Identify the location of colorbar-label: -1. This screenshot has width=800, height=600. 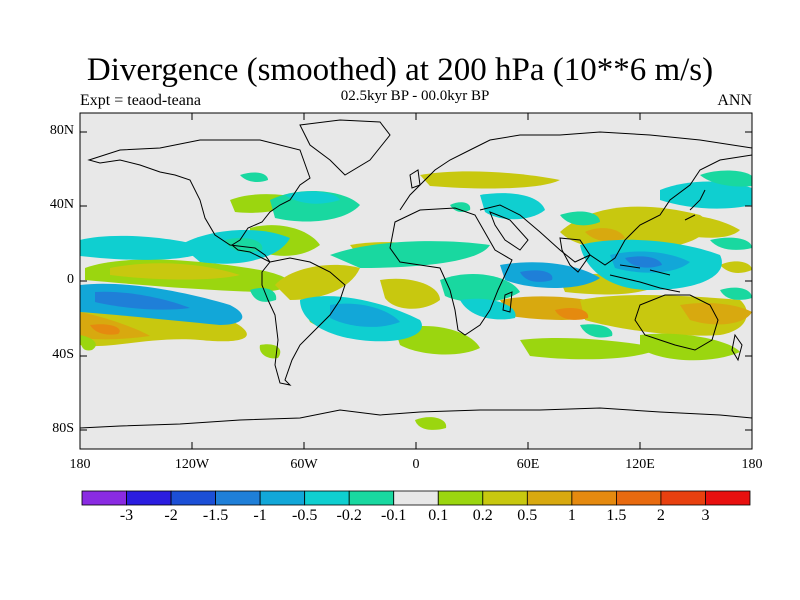
(260, 515).